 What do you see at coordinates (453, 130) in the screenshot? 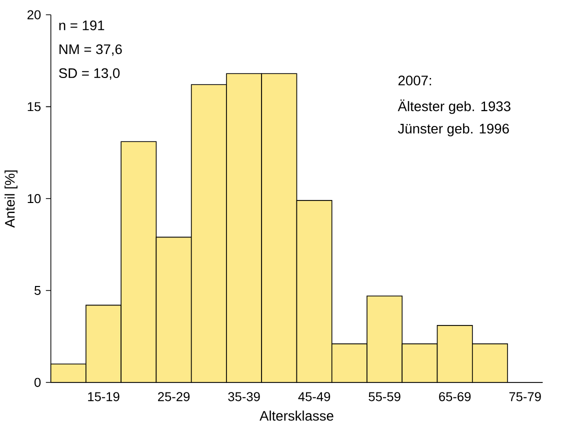
I see `annotation: Jünster geb. 1996` at bounding box center [453, 130].